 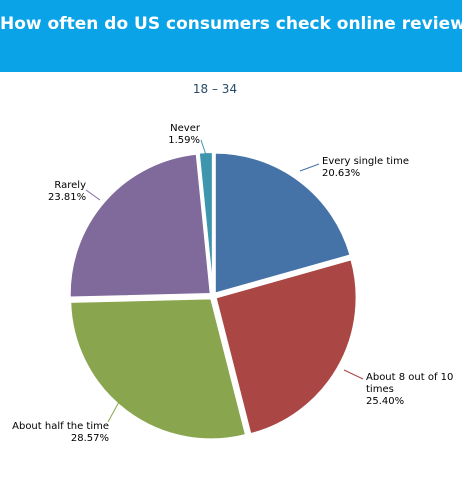 I want to click on slice-label: About half the time, so click(x=60, y=426).